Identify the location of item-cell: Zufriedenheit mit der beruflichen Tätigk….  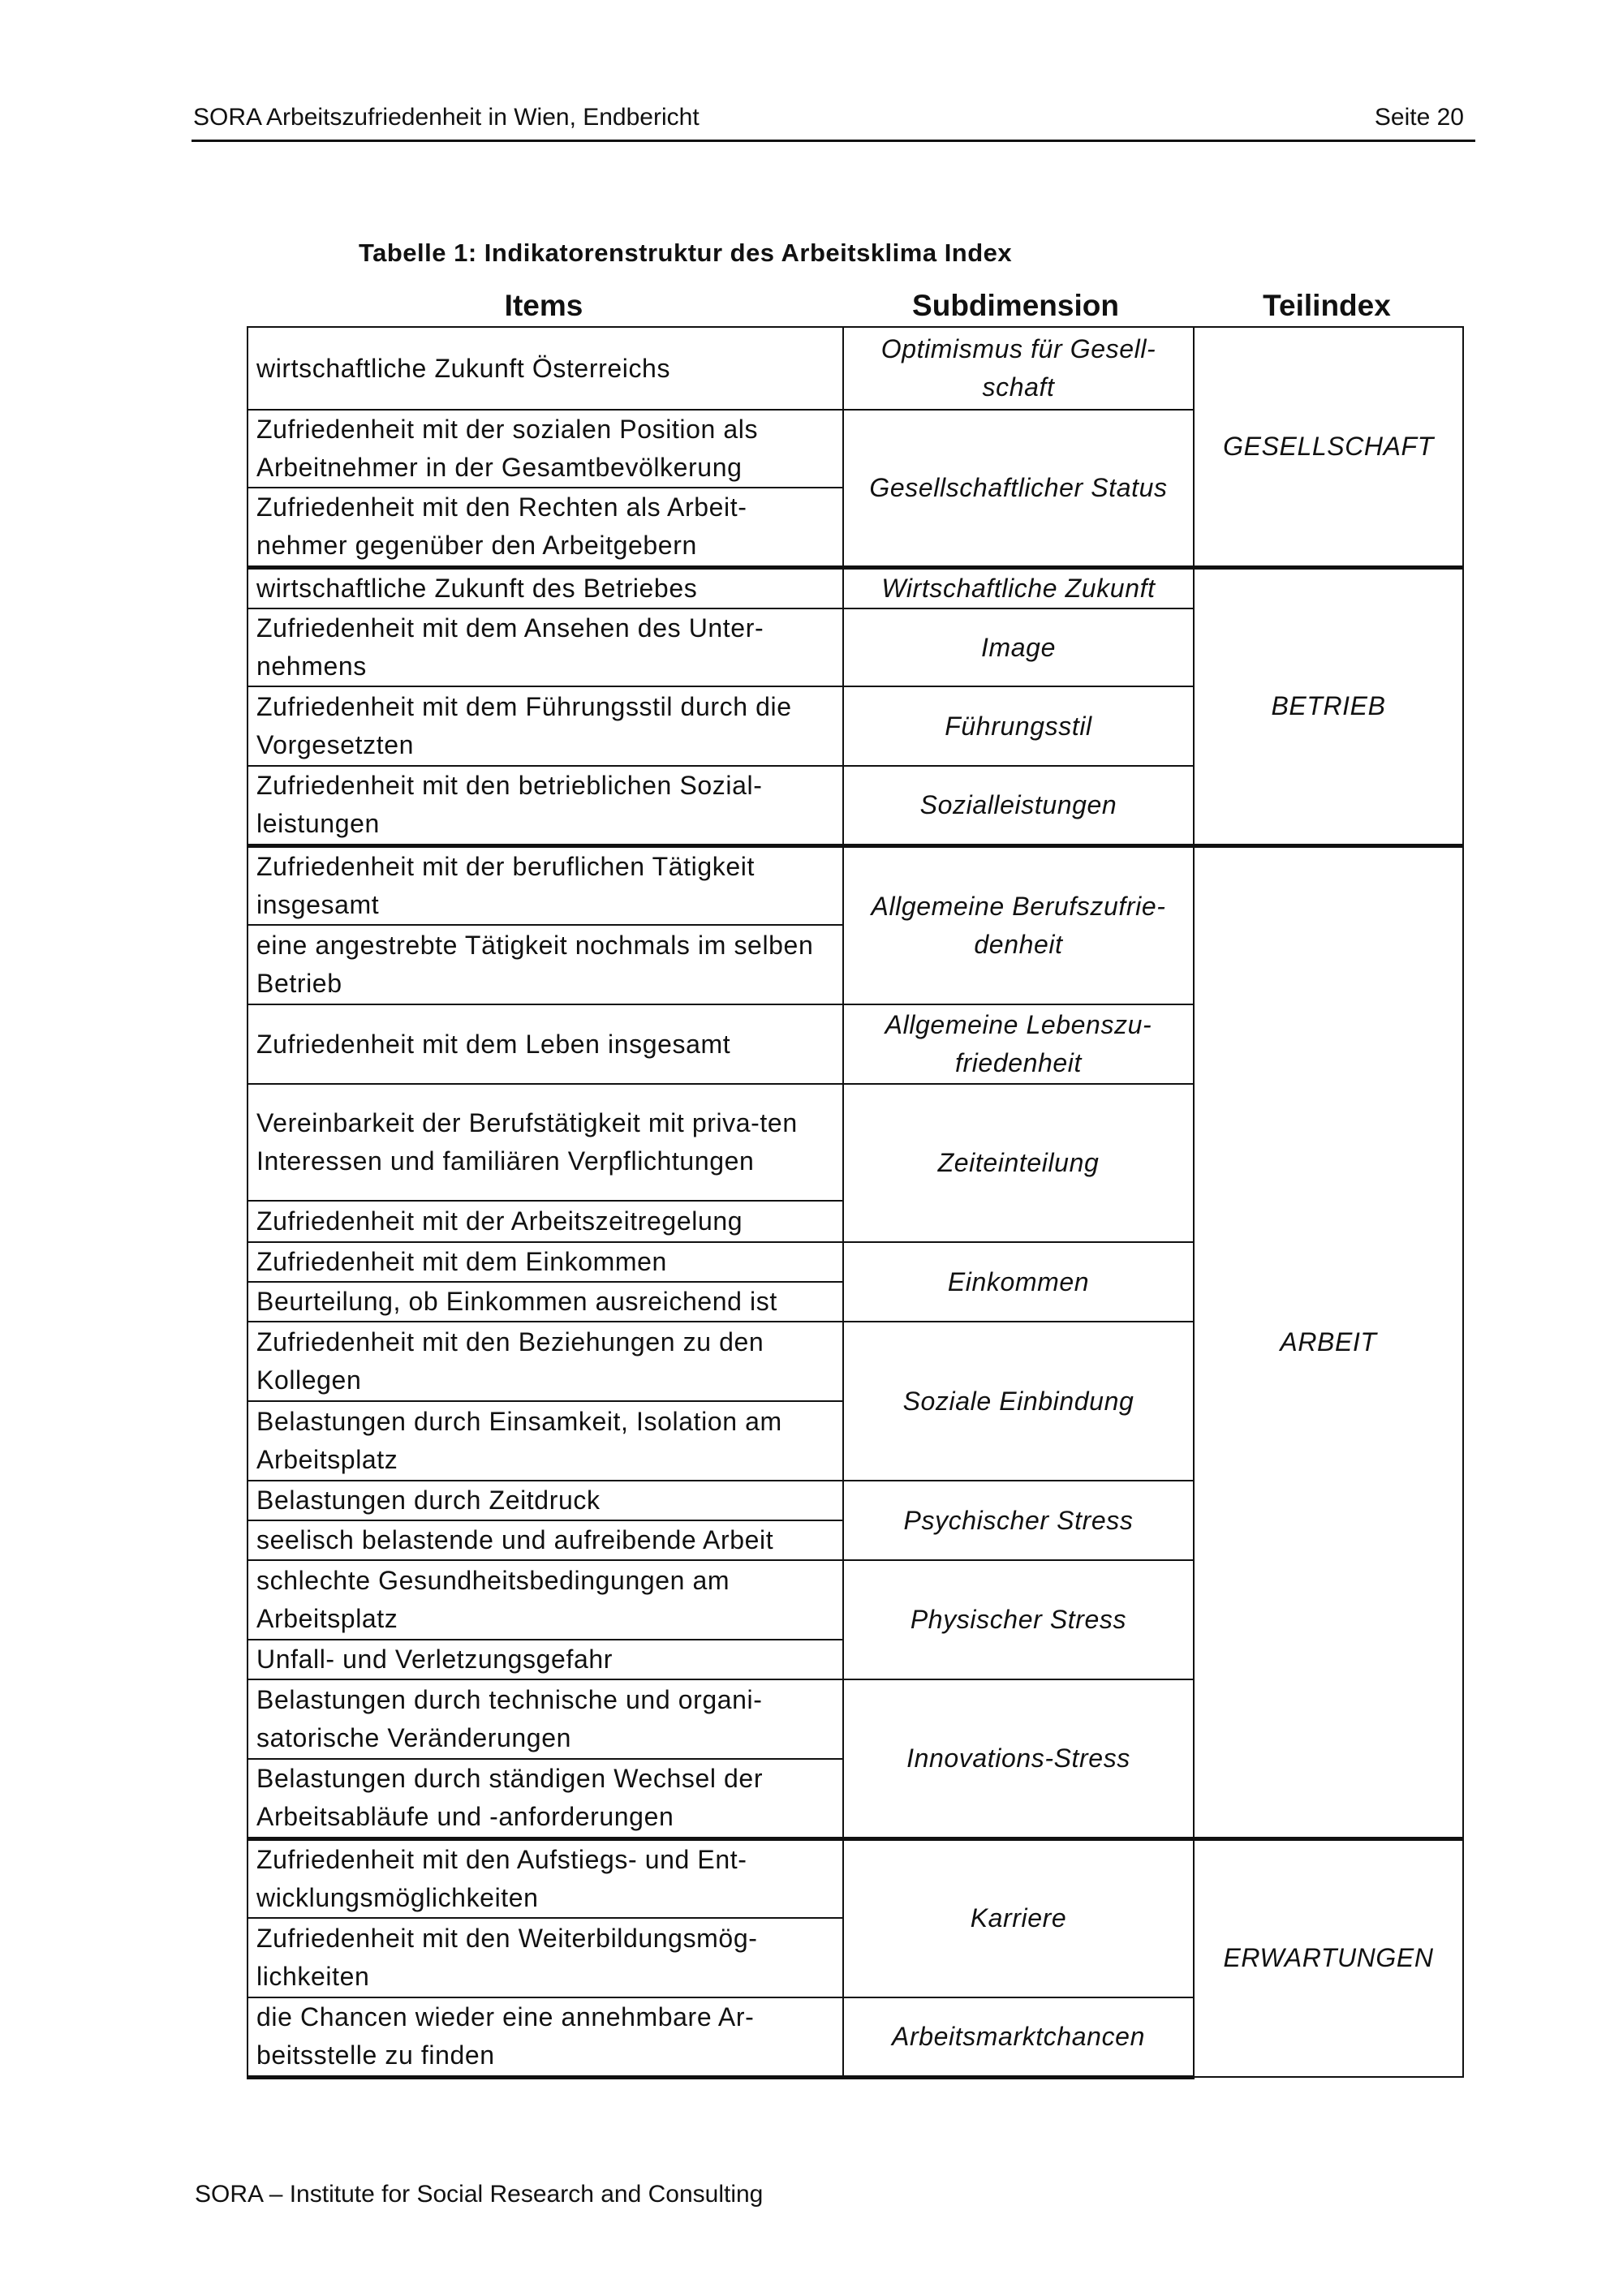
(545, 884).